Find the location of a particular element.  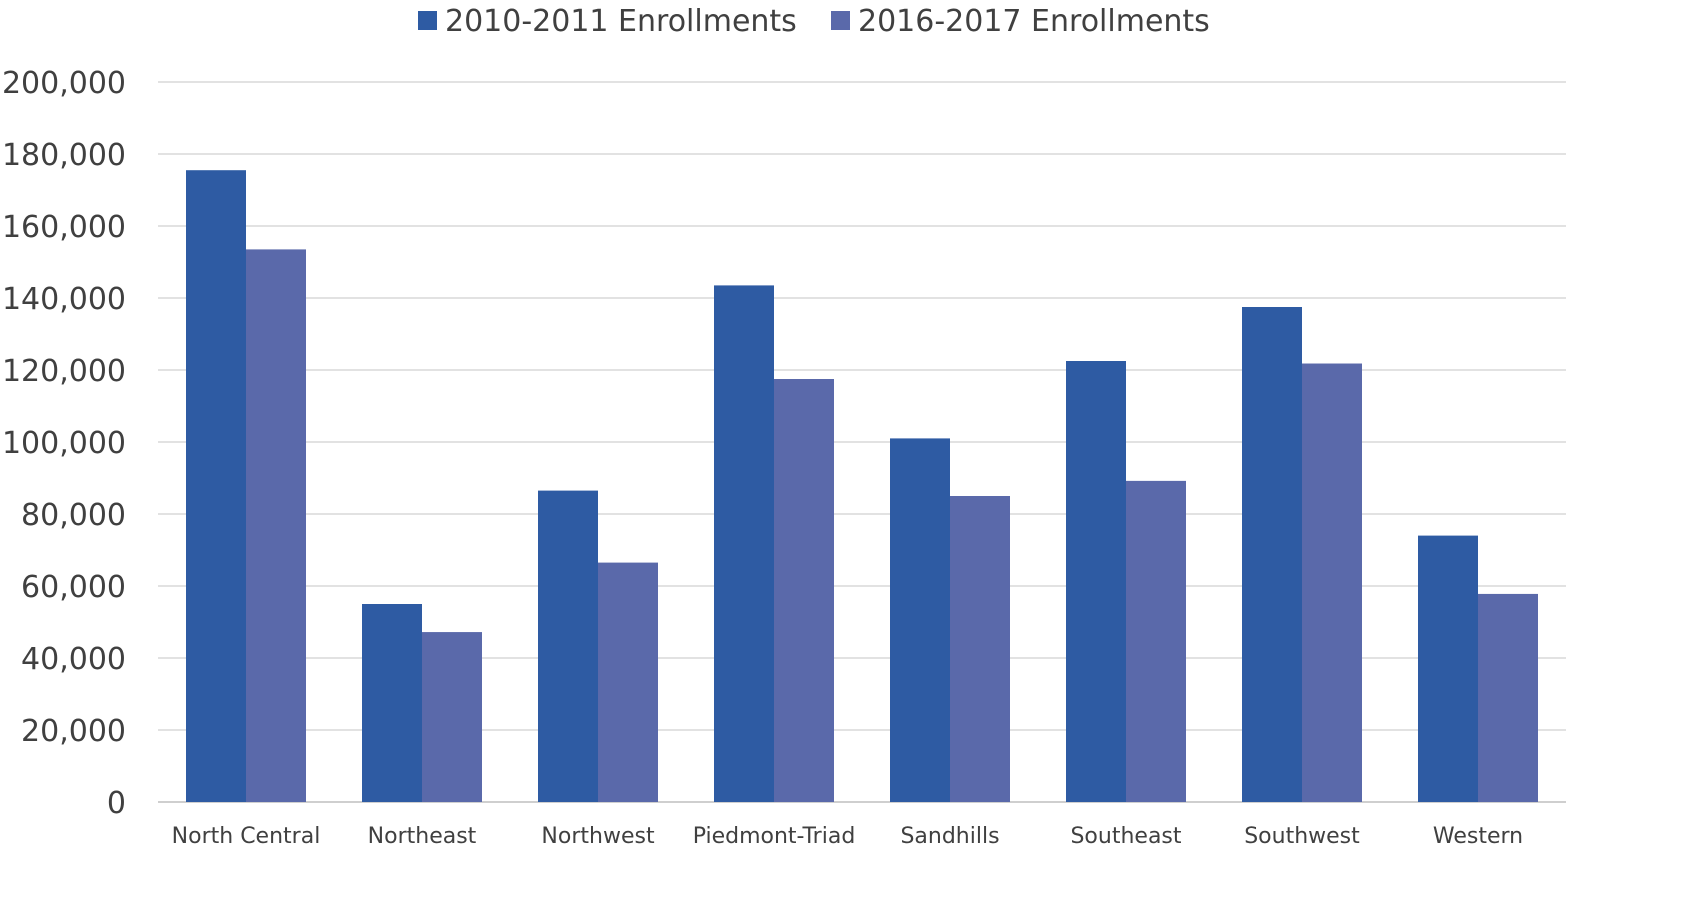

x-tick-label: Sandhills is located at coordinates (949, 836).